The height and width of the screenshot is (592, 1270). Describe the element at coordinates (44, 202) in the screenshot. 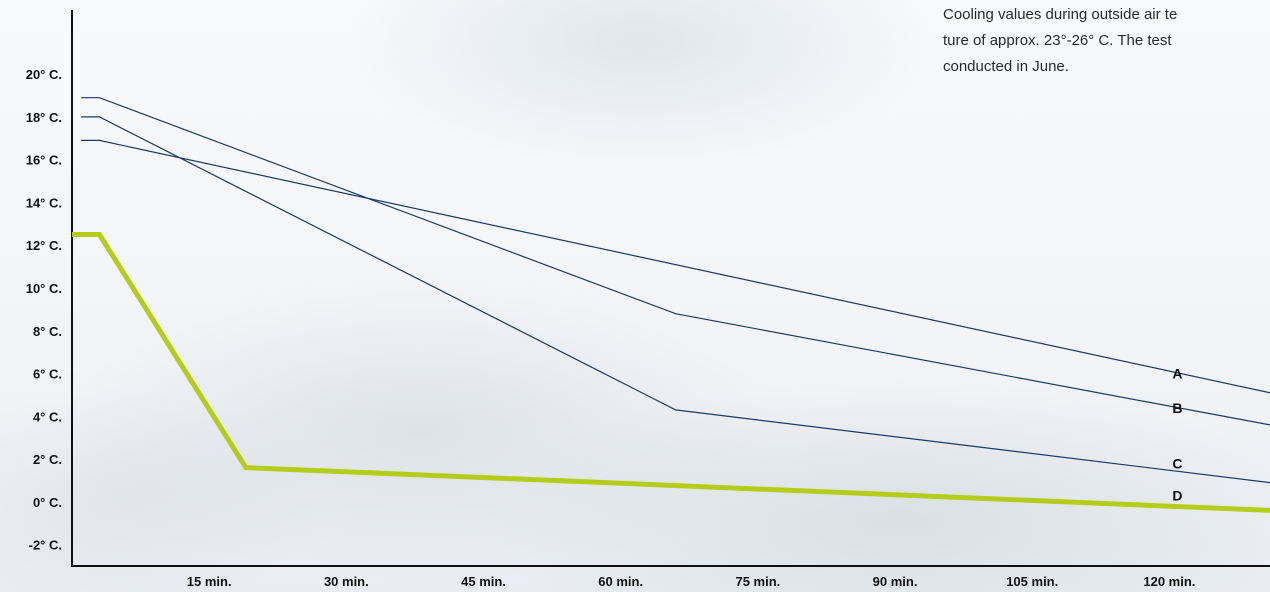

I see `y-tick-label: 14° C.` at that location.